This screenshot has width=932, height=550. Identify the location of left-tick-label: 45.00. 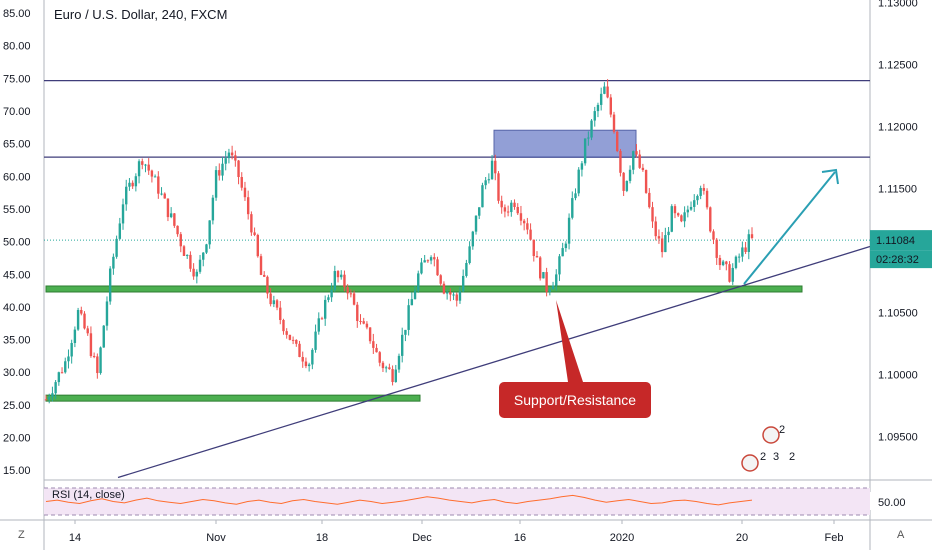
(17, 275).